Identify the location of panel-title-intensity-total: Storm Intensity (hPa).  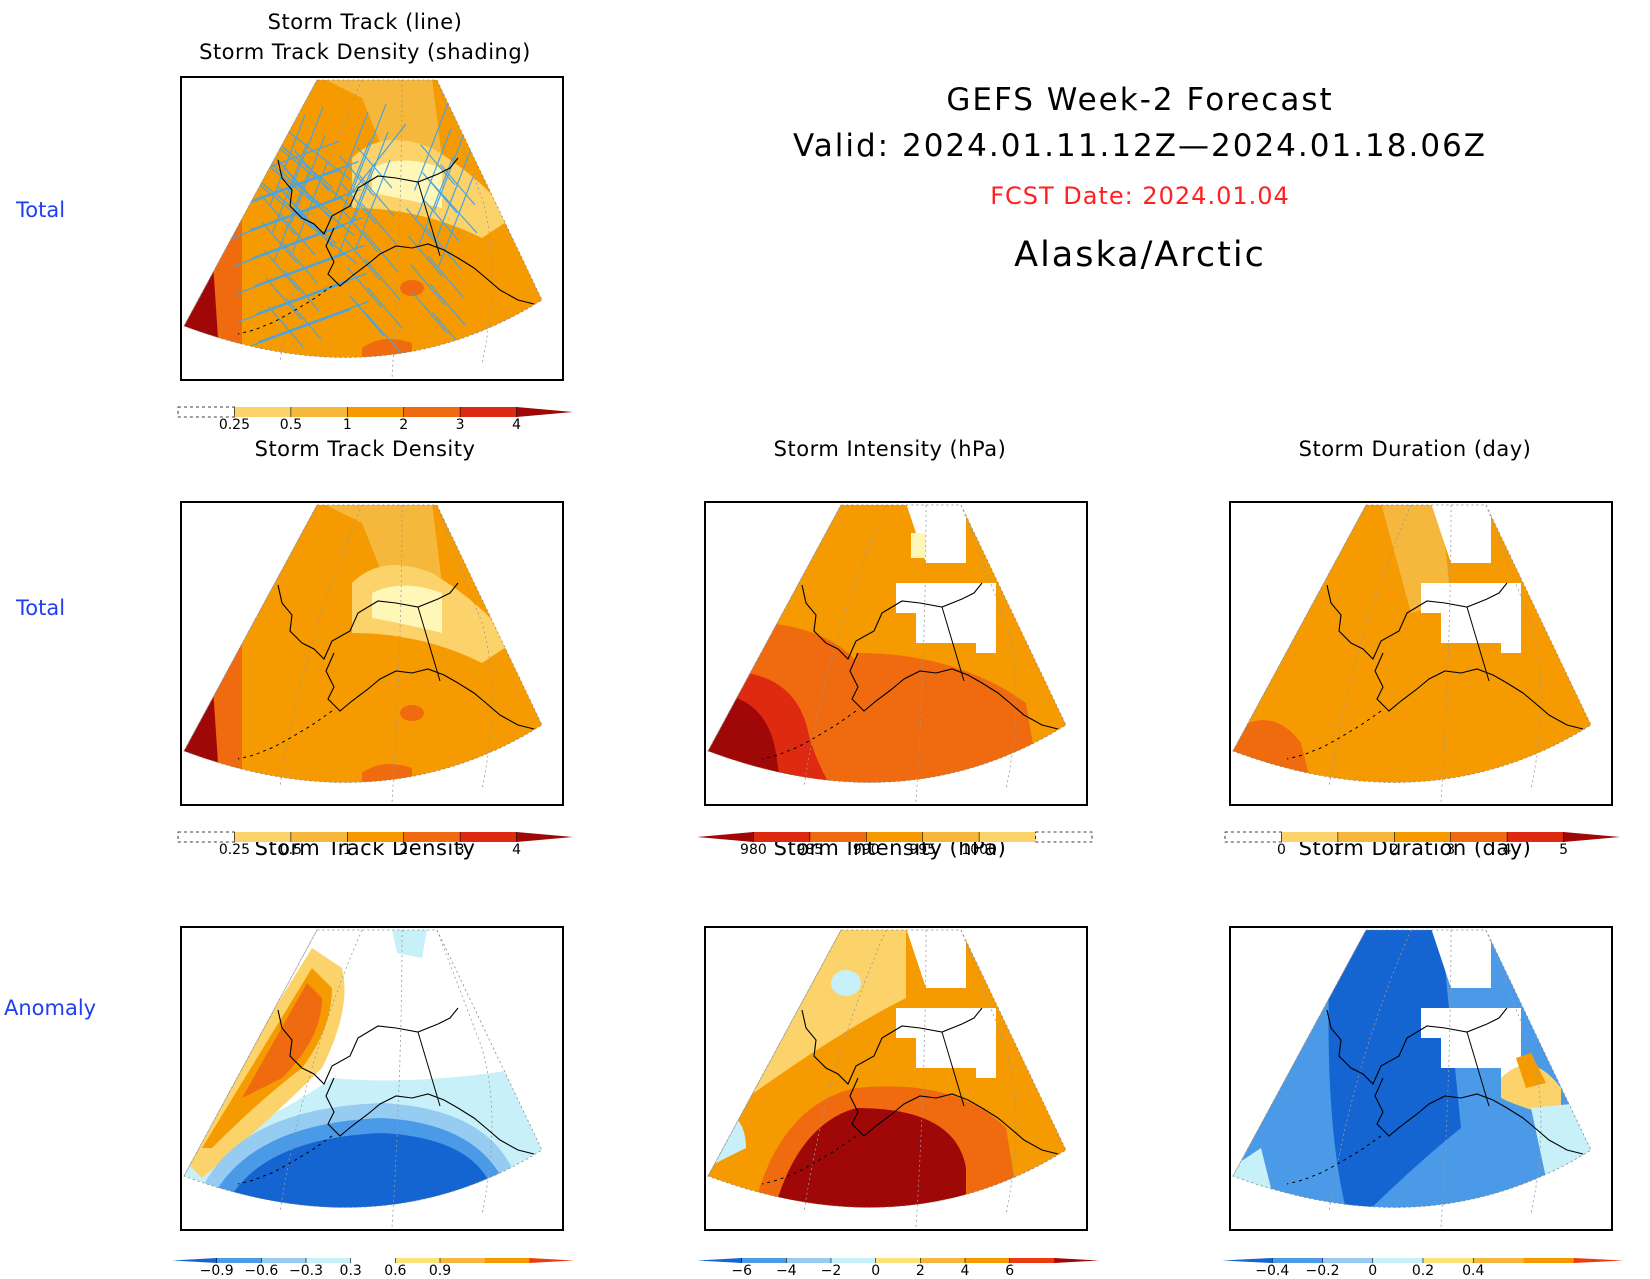
(890, 449).